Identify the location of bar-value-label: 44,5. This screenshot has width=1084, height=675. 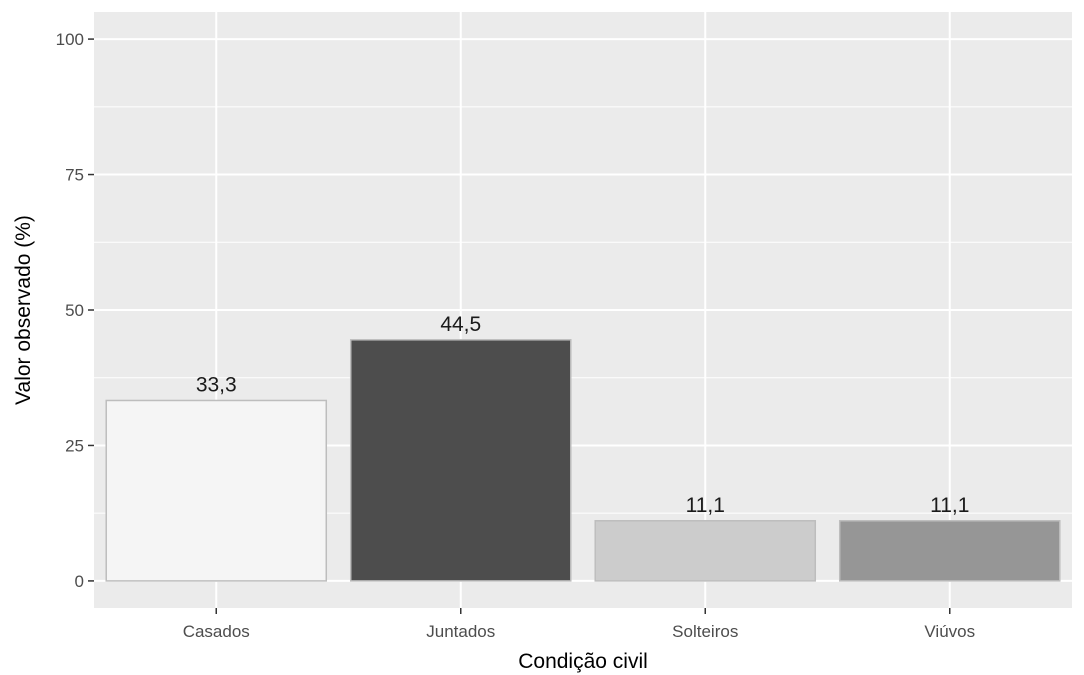
(460, 324).